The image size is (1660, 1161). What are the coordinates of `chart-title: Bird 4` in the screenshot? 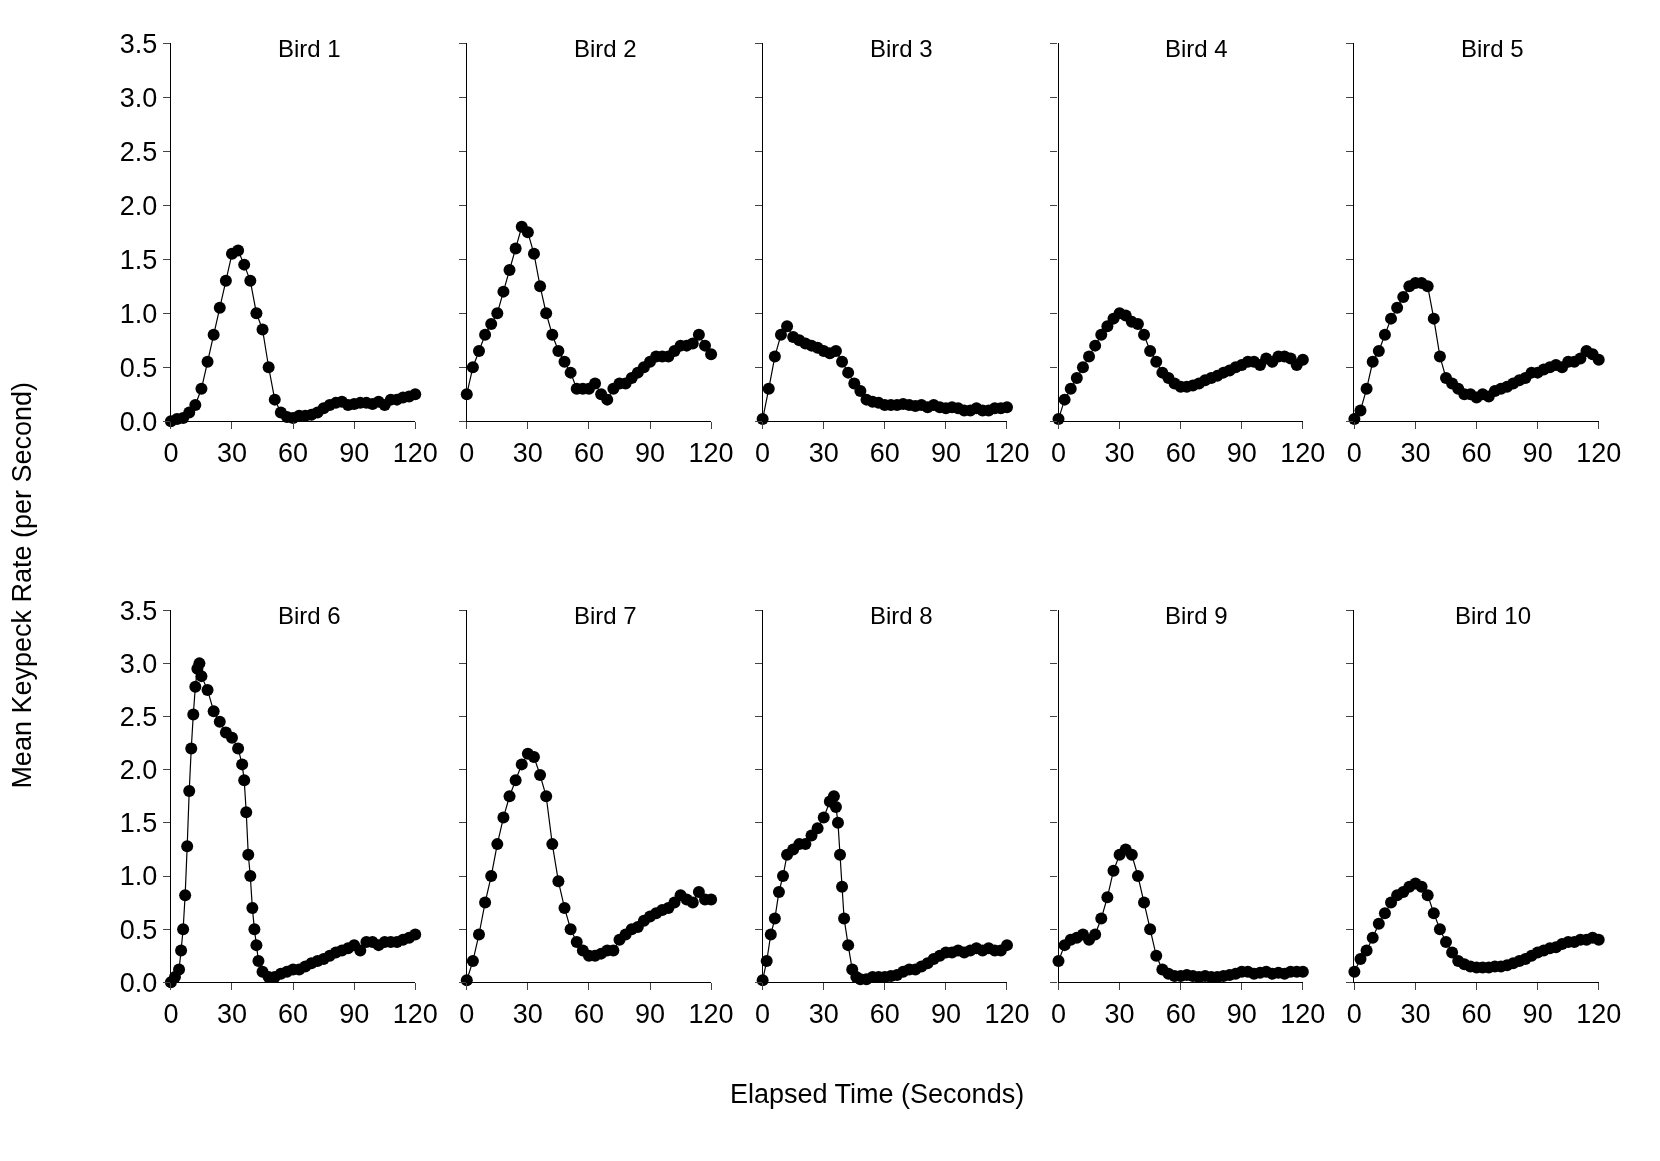 It's located at (1196, 48).